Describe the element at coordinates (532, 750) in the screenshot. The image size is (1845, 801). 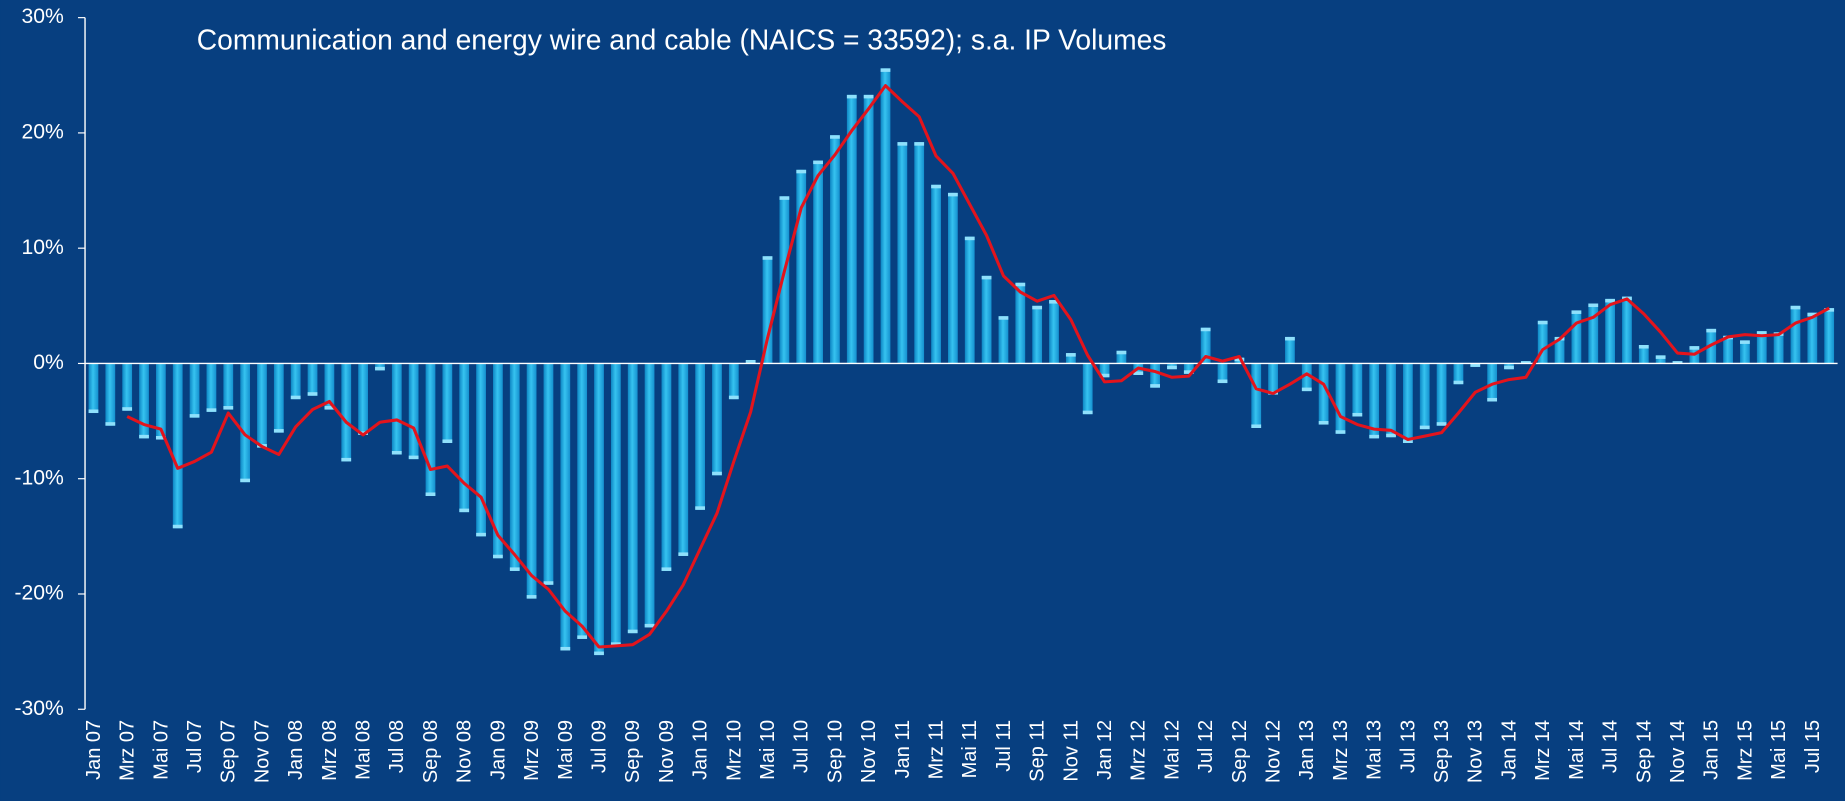
I see `x-tick-label: Mrz 09` at that location.